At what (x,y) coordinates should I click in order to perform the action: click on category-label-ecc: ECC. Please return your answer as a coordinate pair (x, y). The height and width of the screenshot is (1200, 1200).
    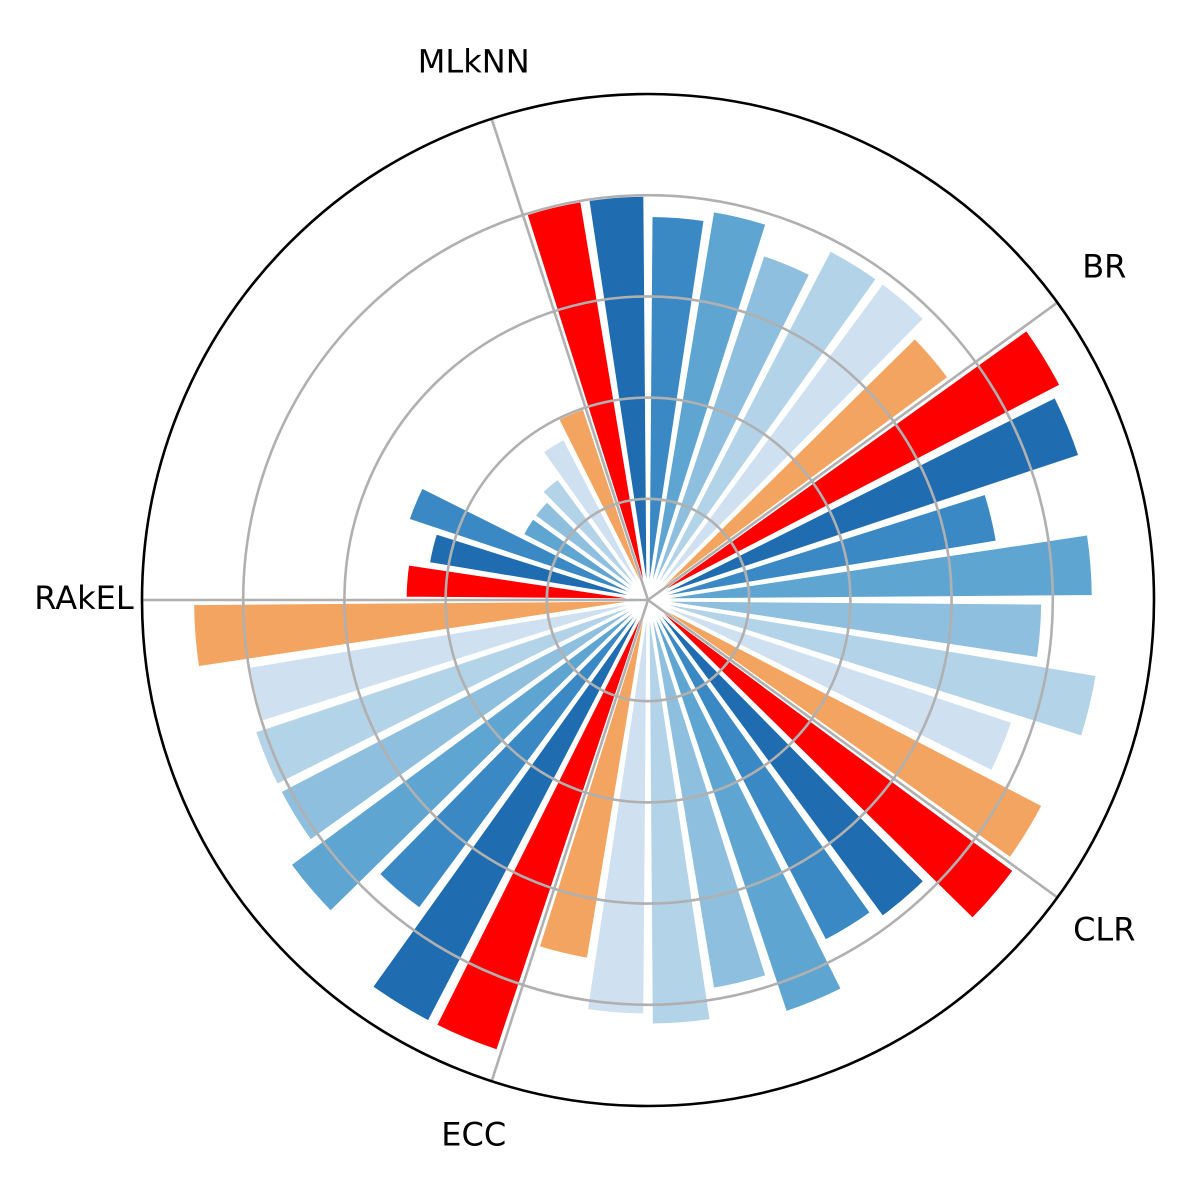
    Looking at the image, I should click on (473, 1134).